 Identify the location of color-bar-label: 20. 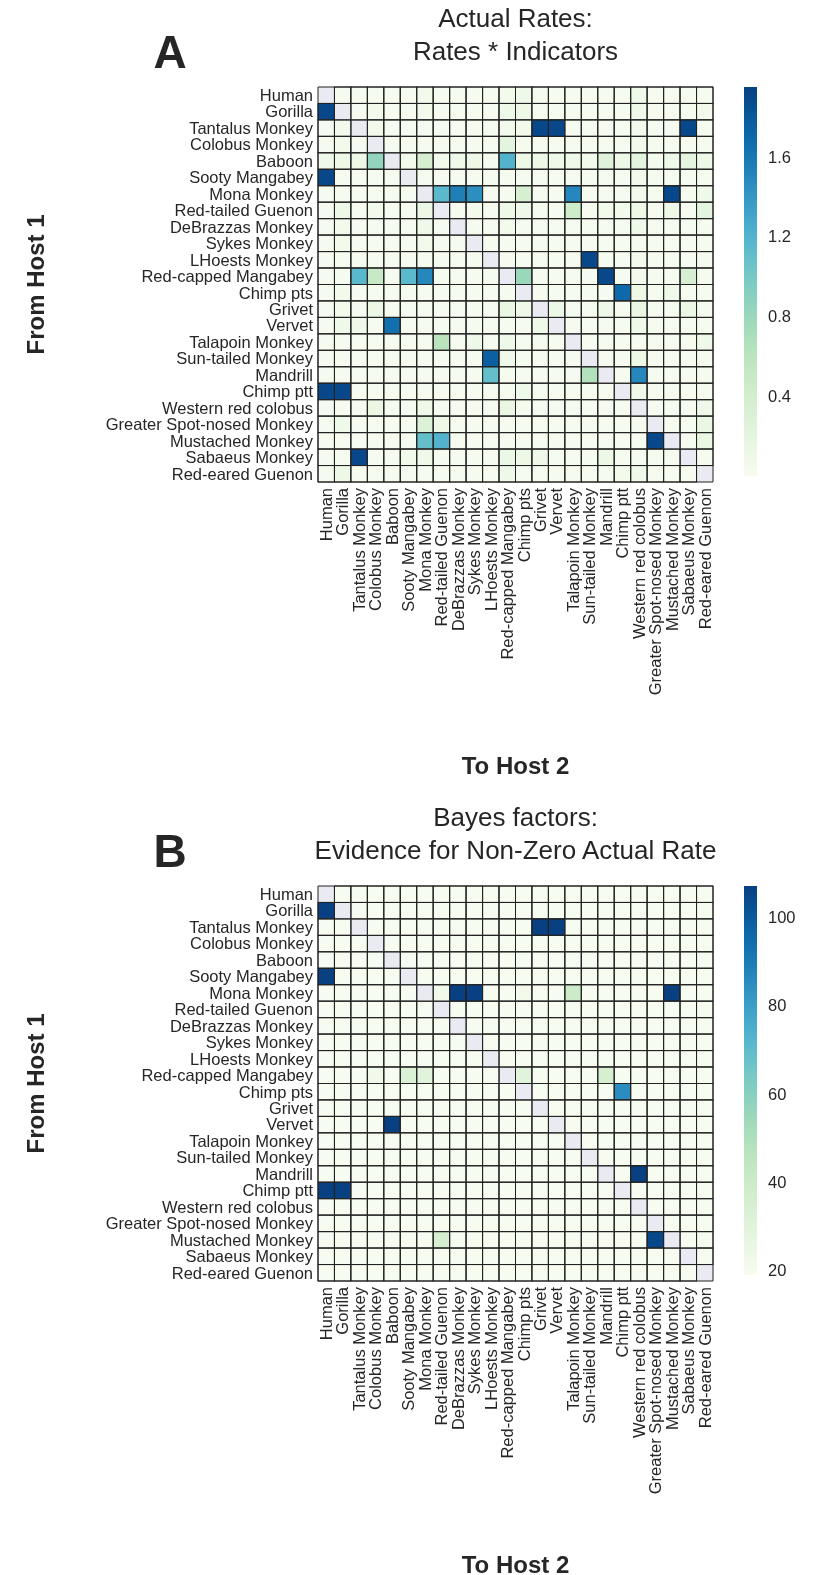
(777, 1270).